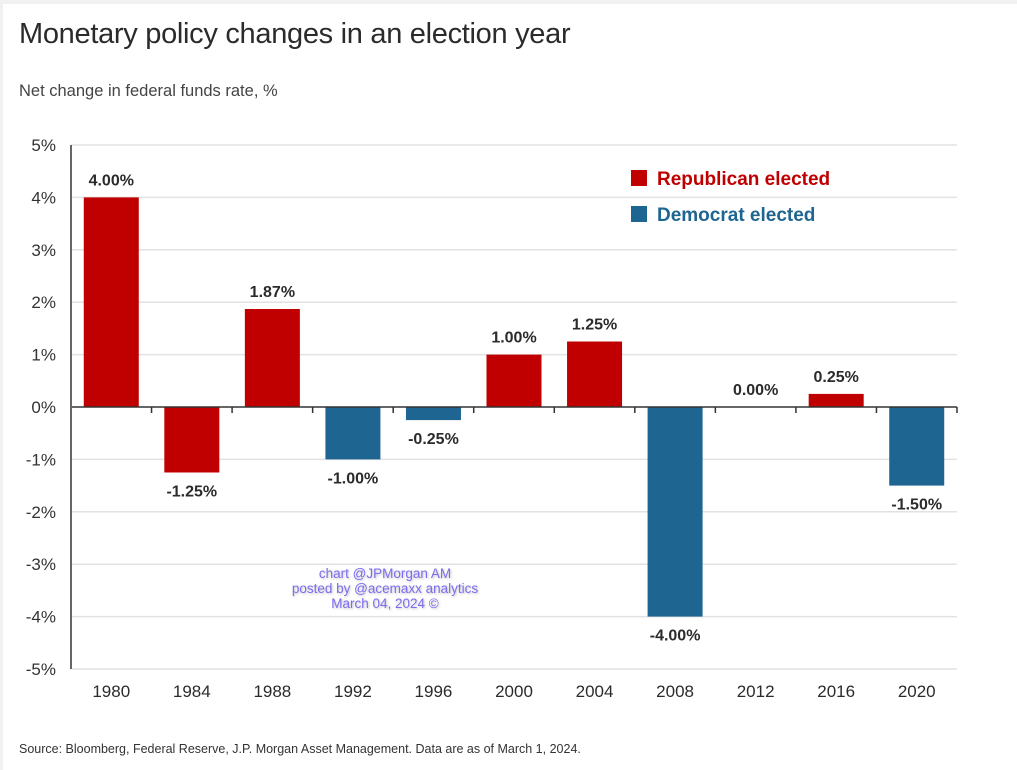  I want to click on bar-2004, so click(595, 374).